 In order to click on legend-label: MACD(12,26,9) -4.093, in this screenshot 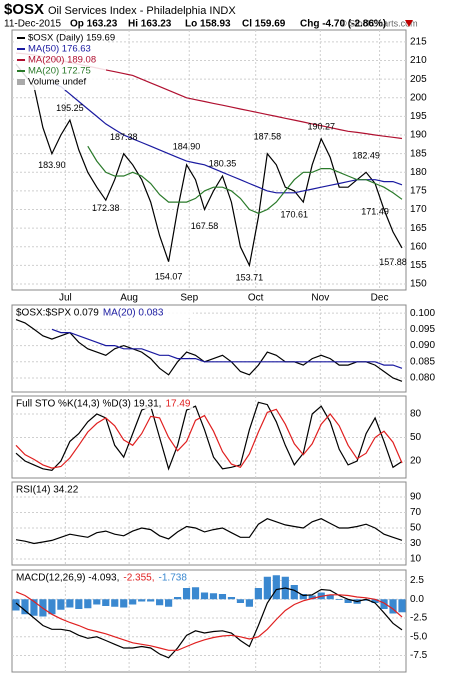, I will do `click(67, 578)`.